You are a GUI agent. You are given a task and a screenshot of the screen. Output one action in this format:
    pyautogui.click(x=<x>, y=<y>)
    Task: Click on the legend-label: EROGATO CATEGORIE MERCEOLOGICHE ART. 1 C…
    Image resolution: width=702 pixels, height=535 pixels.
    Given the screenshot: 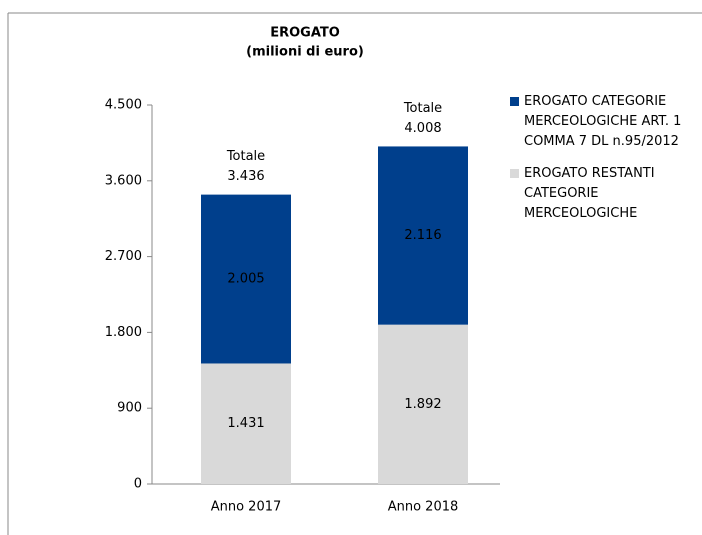 What is the action you would take?
    pyautogui.click(x=603, y=121)
    